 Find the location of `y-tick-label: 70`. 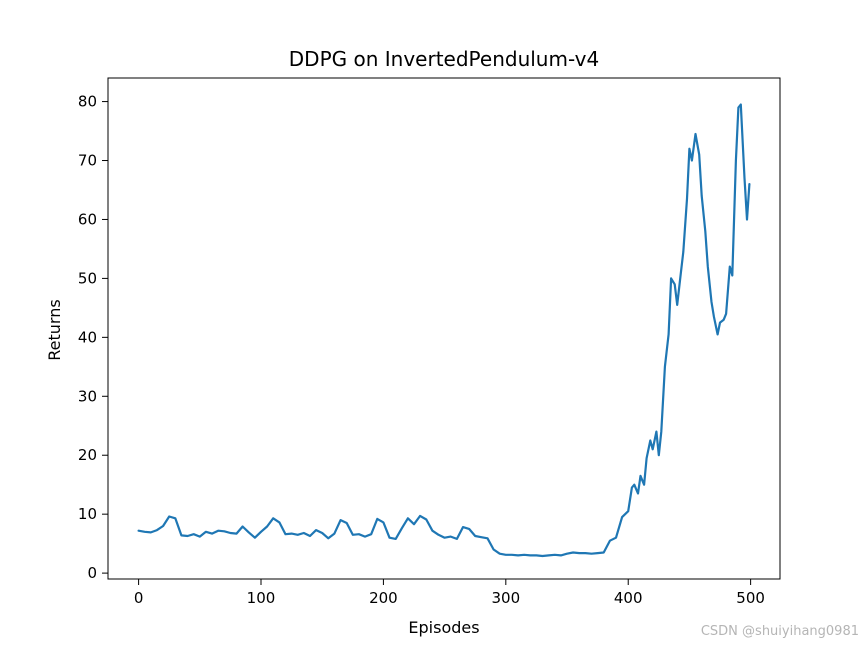

y-tick-label: 70 is located at coordinates (87, 161).